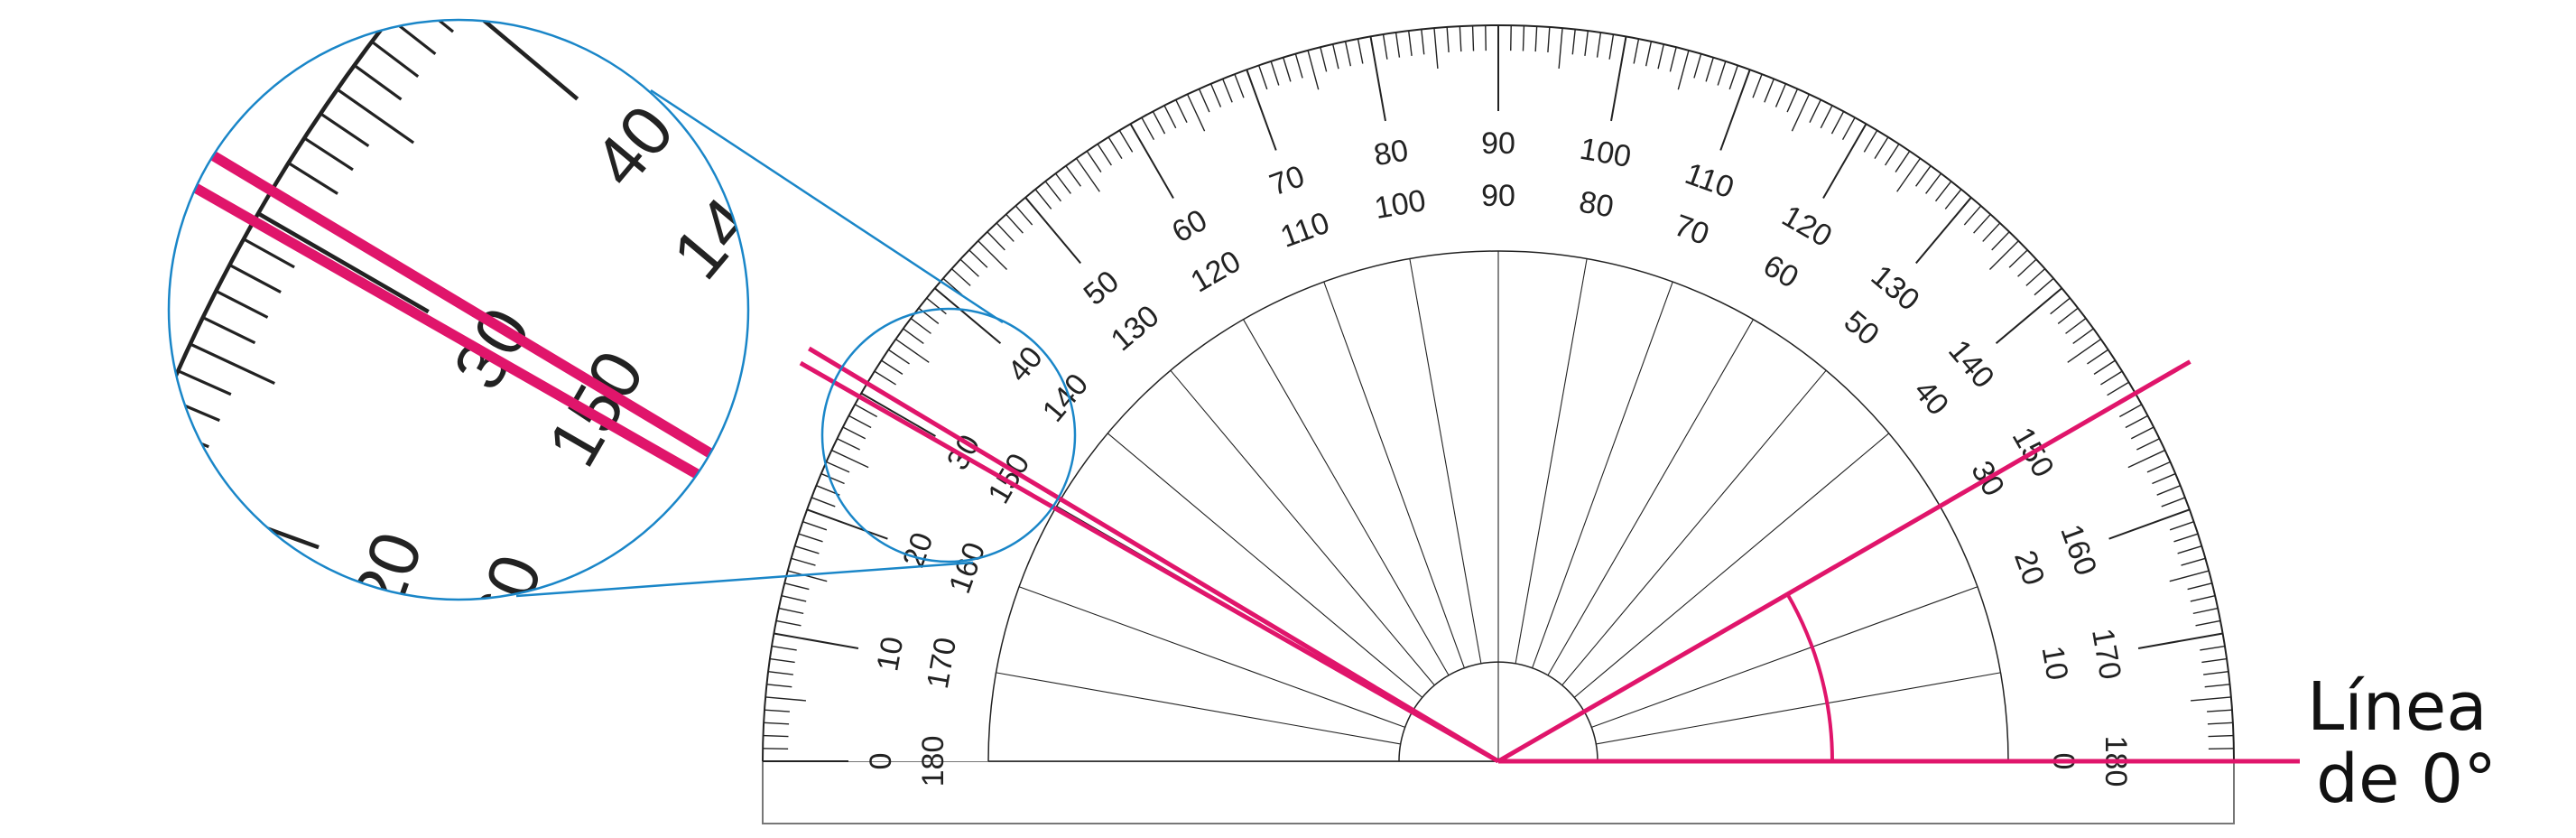  I want to click on magnifier-connector-bottom, so click(745, 579).